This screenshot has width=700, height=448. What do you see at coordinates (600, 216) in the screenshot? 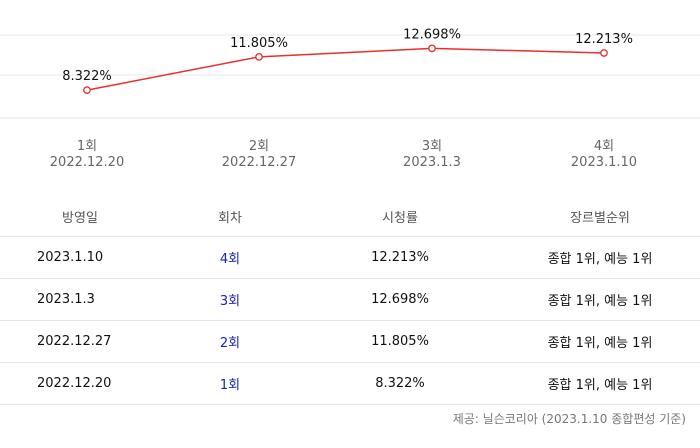
I see `header-genre-rank: 장르별순위` at bounding box center [600, 216].